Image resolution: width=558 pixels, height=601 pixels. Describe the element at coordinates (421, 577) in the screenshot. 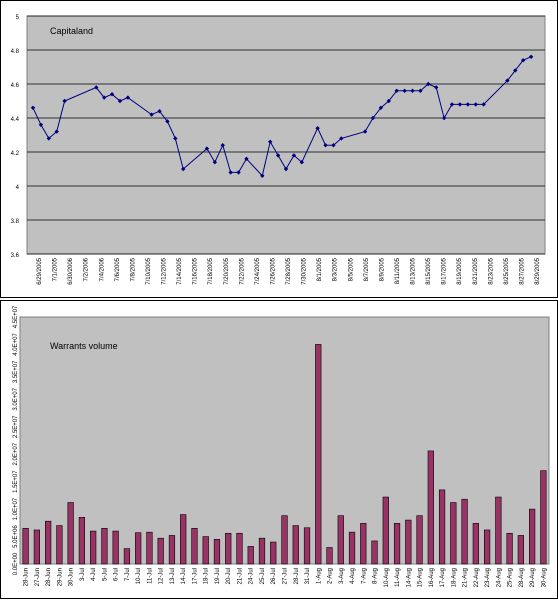

I see `x-tick-label: 15-Aug` at that location.